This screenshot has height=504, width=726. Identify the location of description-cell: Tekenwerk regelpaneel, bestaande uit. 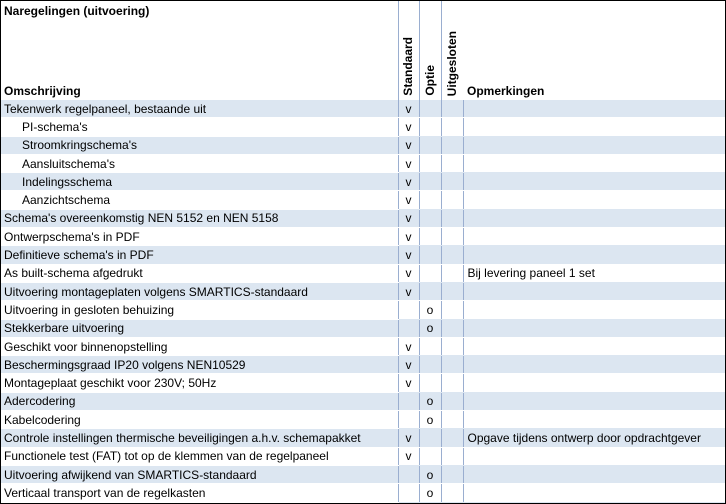
(199, 108).